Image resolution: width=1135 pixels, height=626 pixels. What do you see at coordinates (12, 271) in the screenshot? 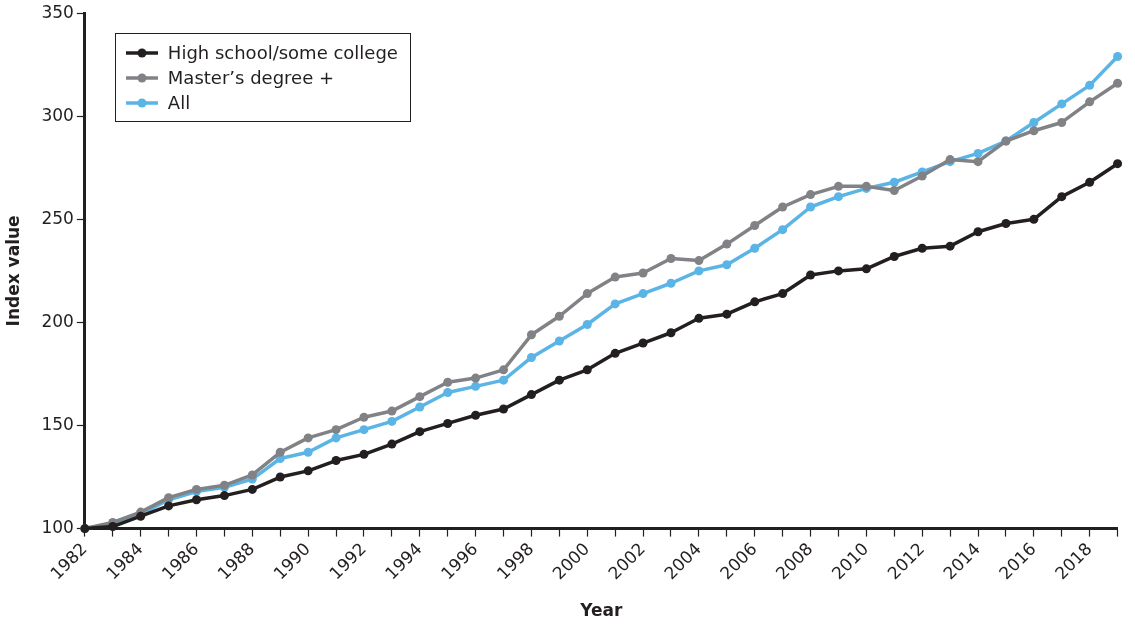
I see `y-axis-title: Index value` at bounding box center [12, 271].